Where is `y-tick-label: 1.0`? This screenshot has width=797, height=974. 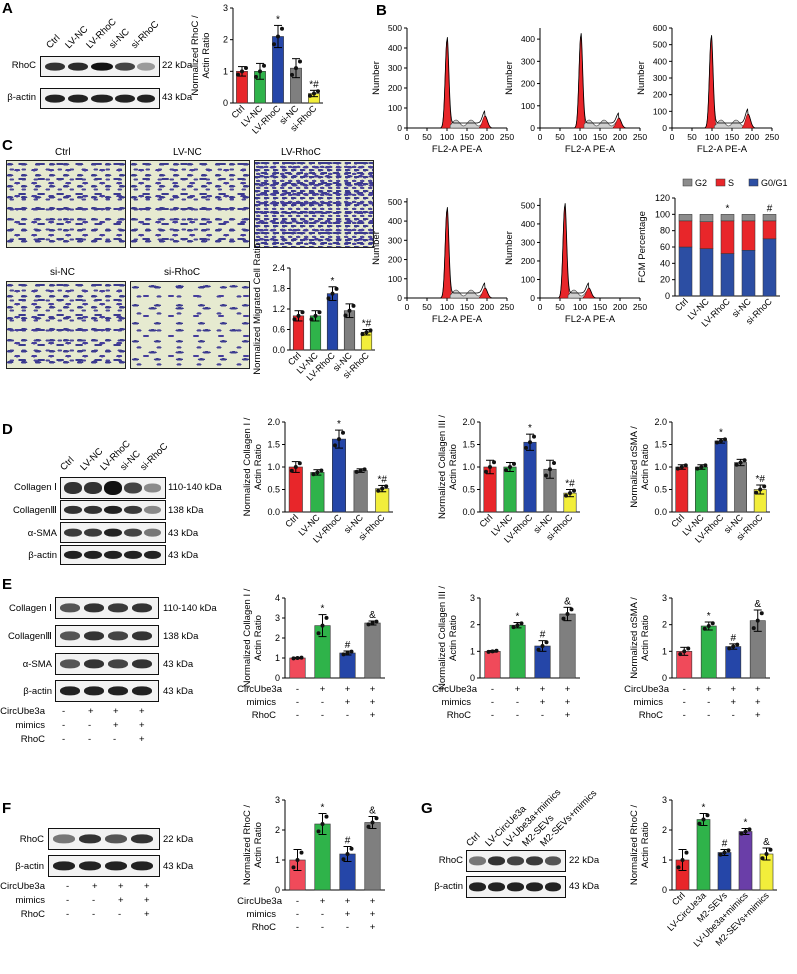
y-tick-label: 1.0 is located at coordinates (468, 467).